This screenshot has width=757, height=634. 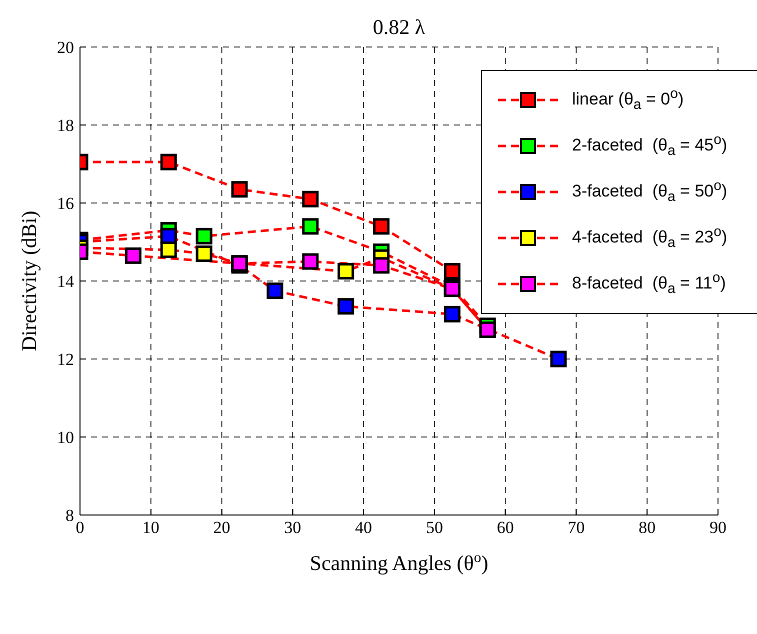 What do you see at coordinates (505, 528) in the screenshot?
I see `x-tick-label: 60` at bounding box center [505, 528].